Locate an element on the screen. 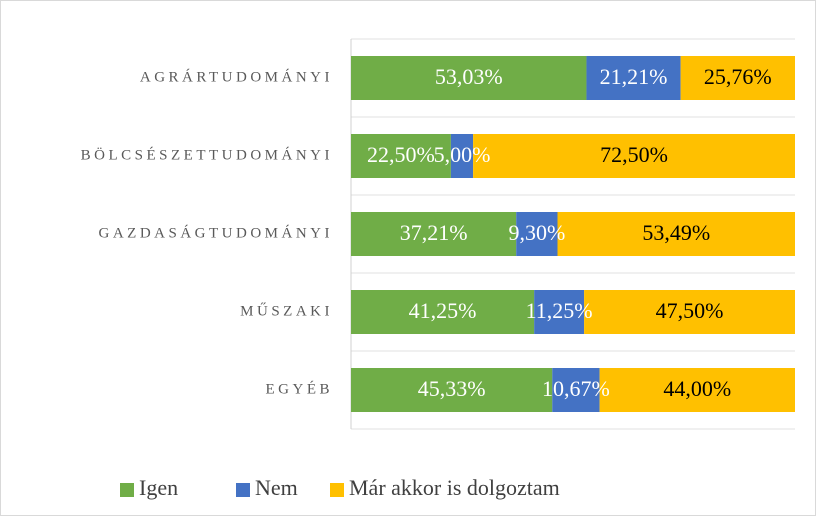 The height and width of the screenshot is (516, 816). legend-label: Már akkor is dolgoztam is located at coordinates (454, 487).